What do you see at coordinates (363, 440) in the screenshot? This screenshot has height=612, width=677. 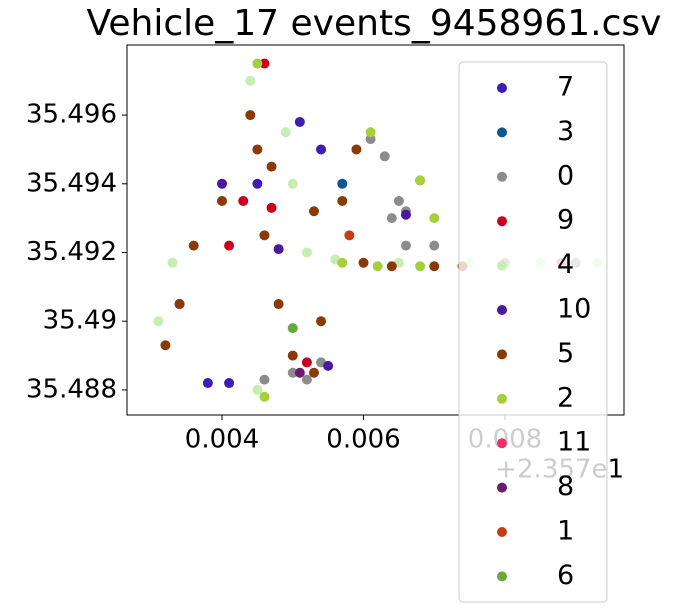 I see `x-tick-label: 0.006` at bounding box center [363, 440].